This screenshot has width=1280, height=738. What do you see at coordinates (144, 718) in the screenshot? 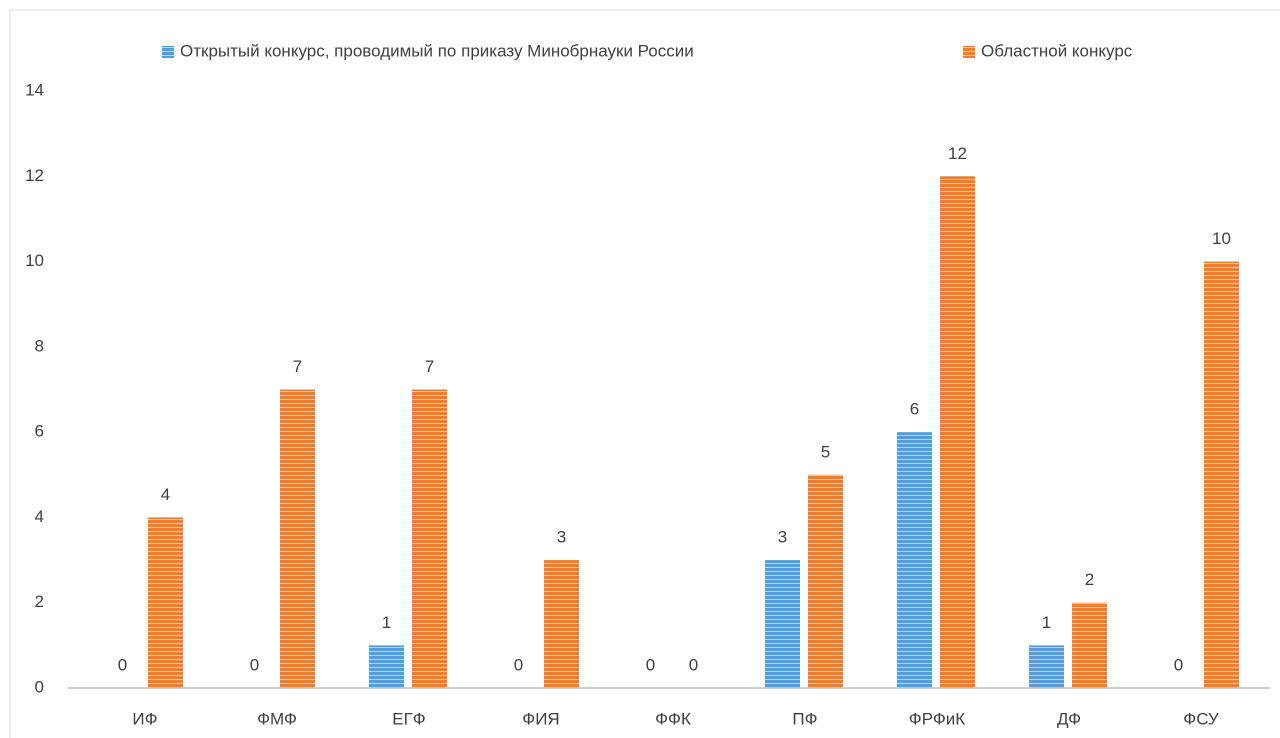
I see `x-tick-label: ИФ` at bounding box center [144, 718].